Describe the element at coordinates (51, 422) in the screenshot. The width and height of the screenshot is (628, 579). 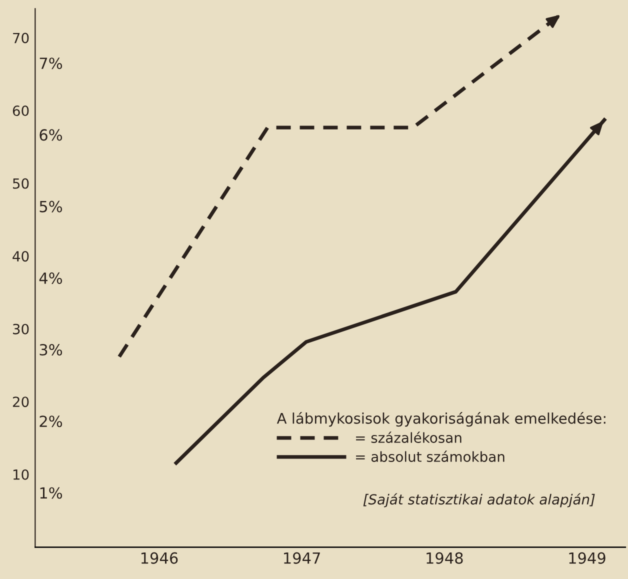
I see `y2-tick-label: 2%` at that location.